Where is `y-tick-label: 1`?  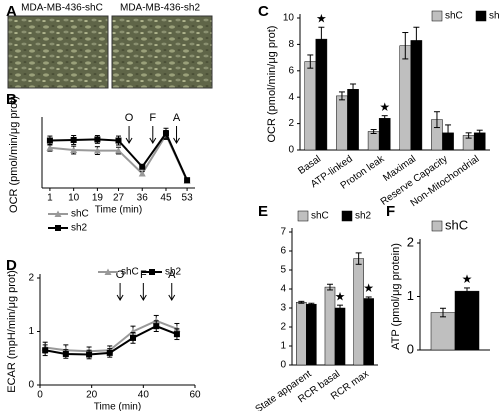
y-tick-label: 1 is located at coordinates (410, 295).